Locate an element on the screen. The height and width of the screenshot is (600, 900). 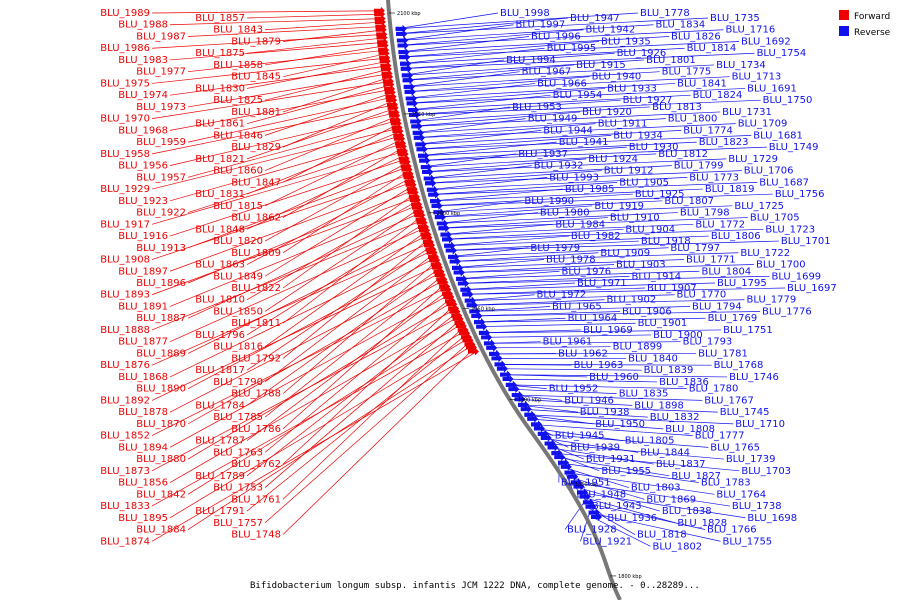
gene-label: BLU_1958 is located at coordinates (125, 154).